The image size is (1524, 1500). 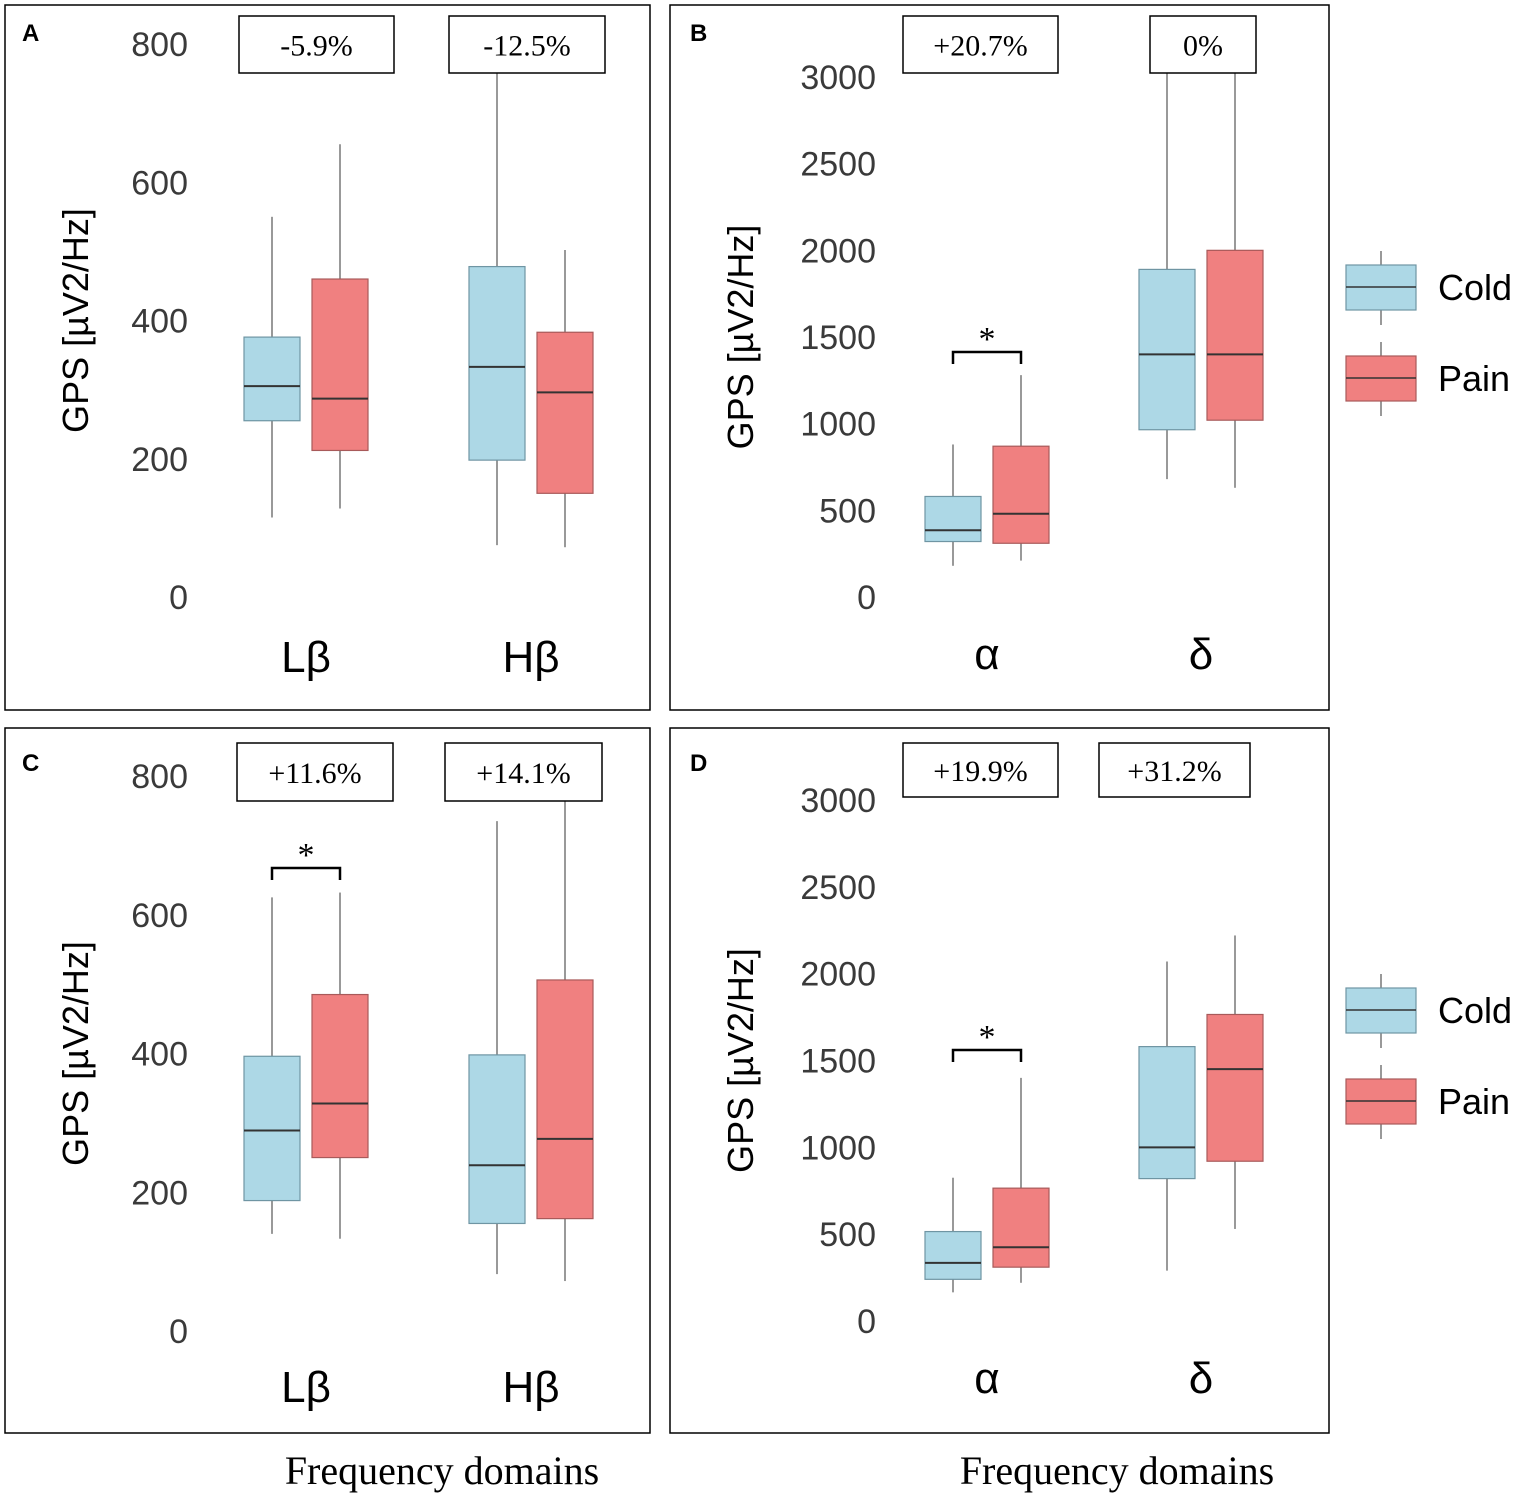 I want to click on x-tick-label: Lβ, so click(x=306, y=1387).